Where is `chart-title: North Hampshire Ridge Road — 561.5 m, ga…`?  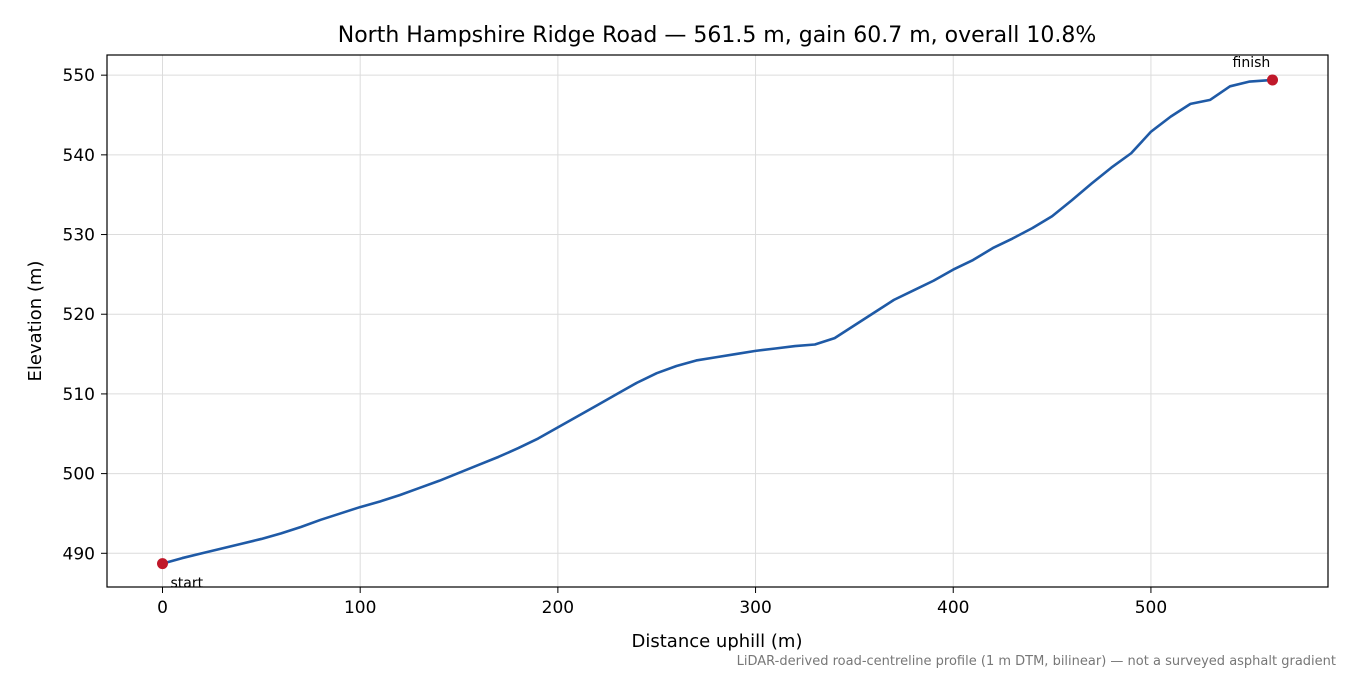 chart-title: North Hampshire Ridge Road — 561.5 m, ga… is located at coordinates (717, 35).